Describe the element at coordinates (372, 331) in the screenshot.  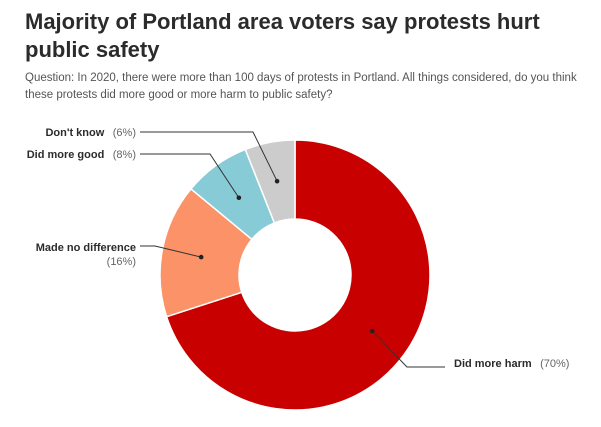
I see `leader-dot-did-more-harm` at that location.